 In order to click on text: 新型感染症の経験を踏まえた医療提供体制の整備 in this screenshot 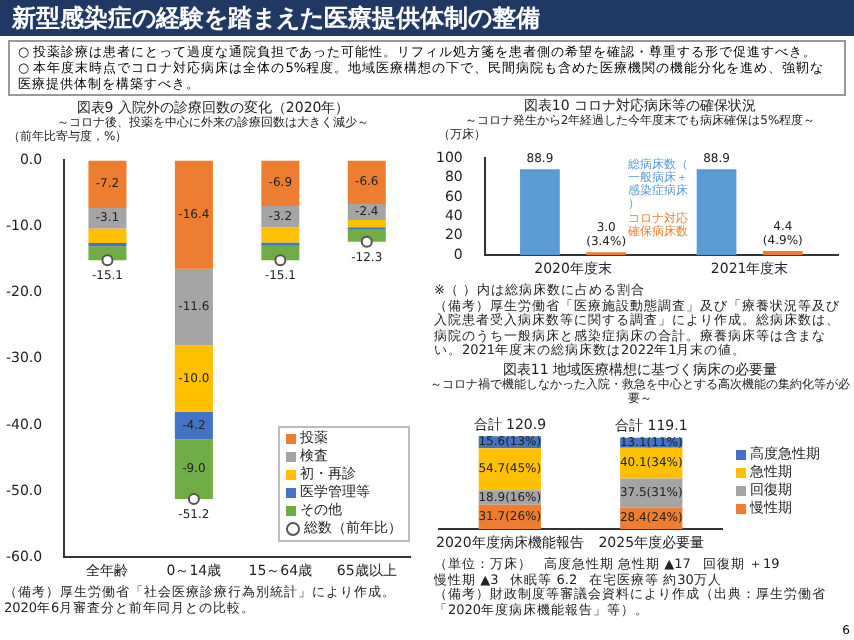, I will do `click(427, 18)`.